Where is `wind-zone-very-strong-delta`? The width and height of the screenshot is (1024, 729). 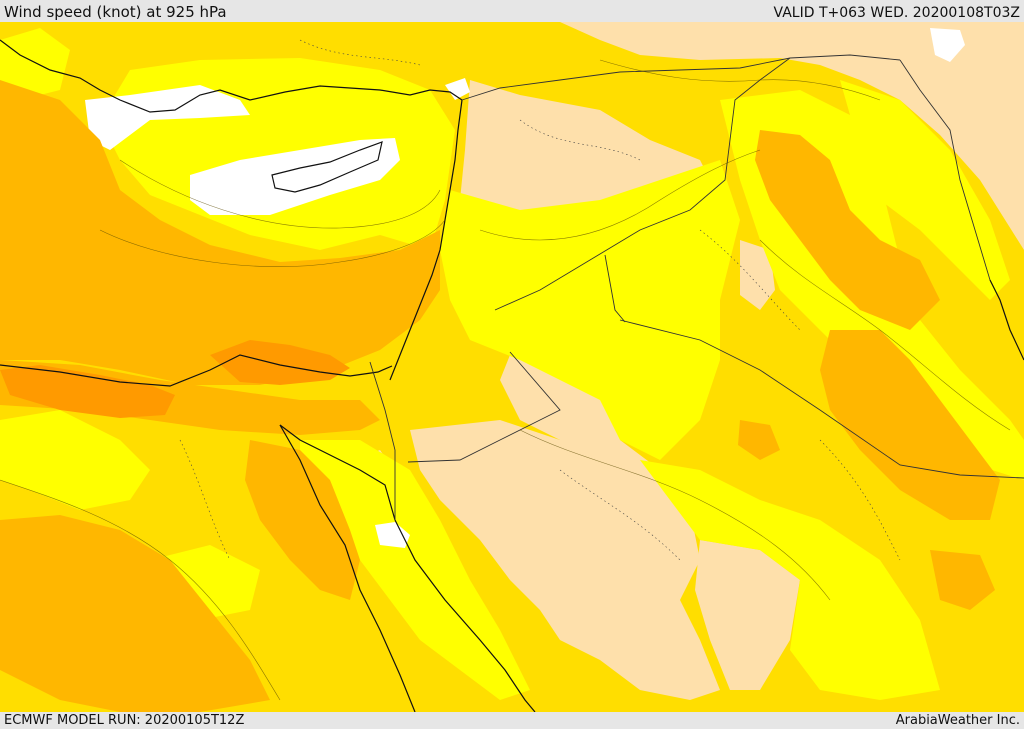
wind-zone-very-strong-delta is located at coordinates (87, 391).